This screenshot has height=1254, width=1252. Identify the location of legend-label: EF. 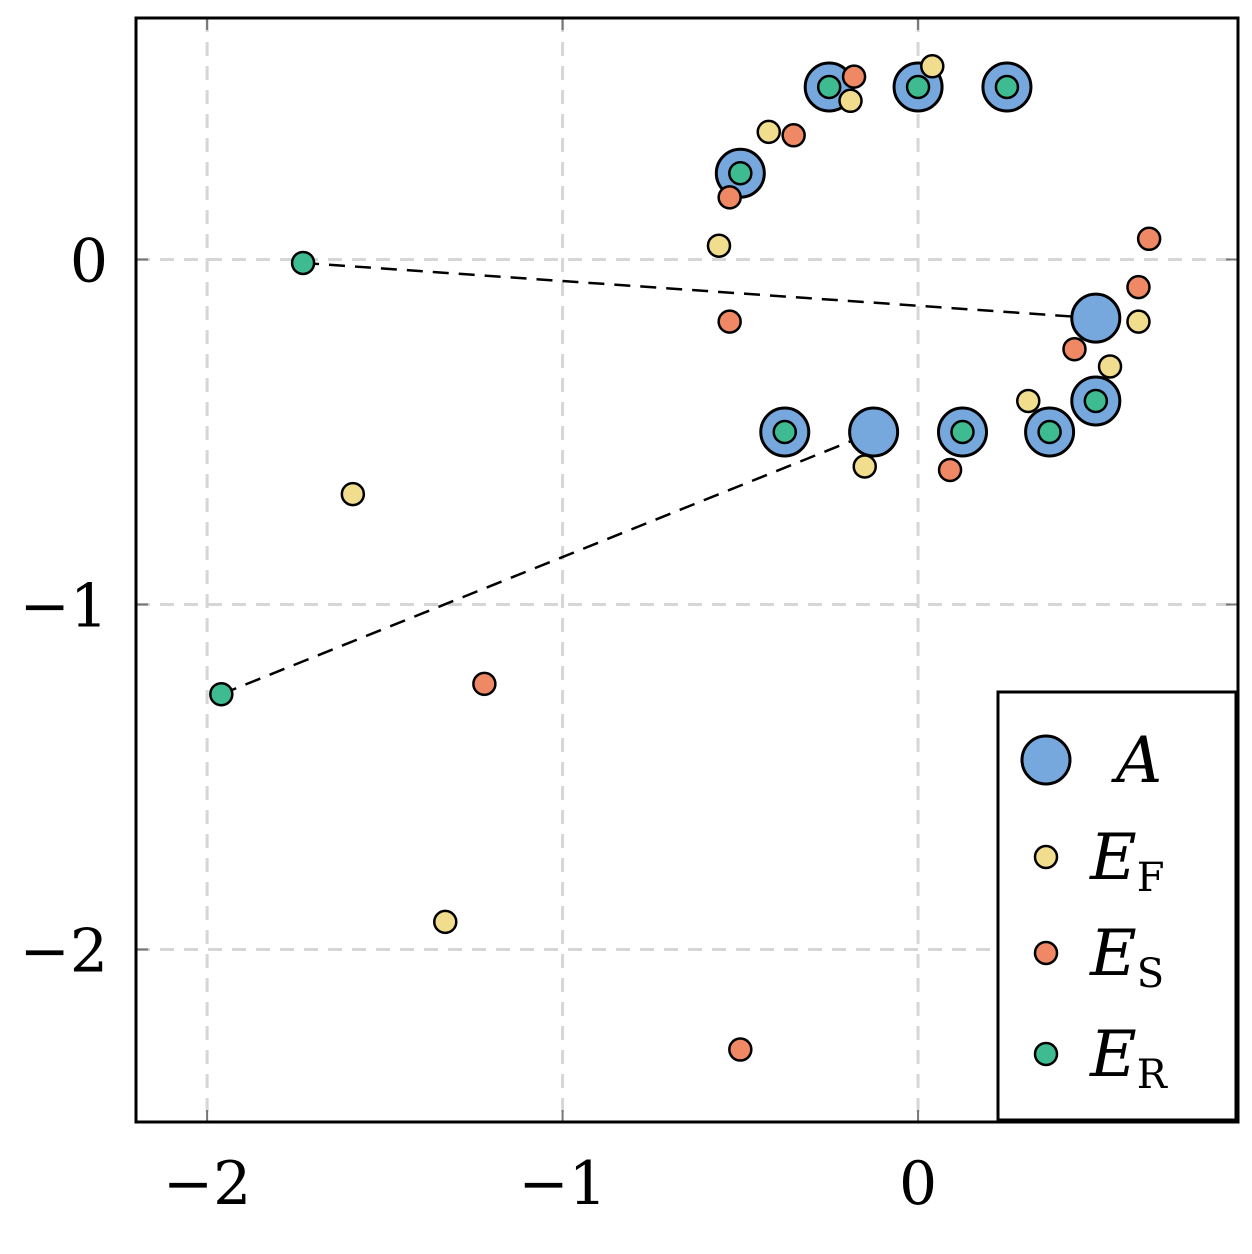
(1126, 861).